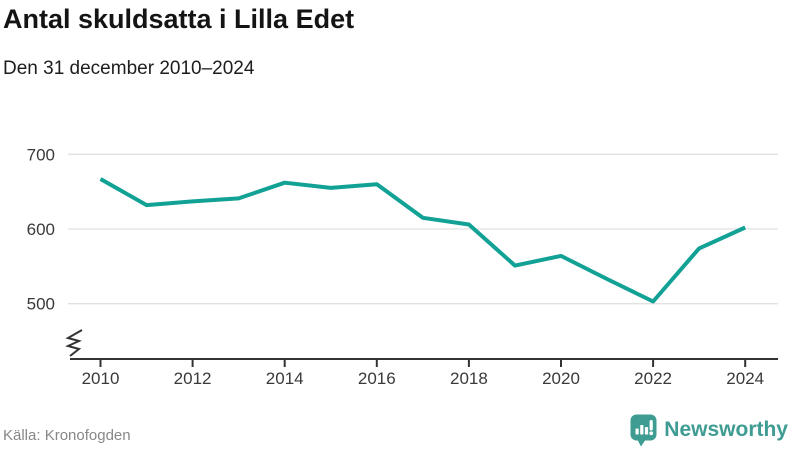 This screenshot has width=800, height=450. I want to click on x-tick-label: 2012, so click(193, 378).